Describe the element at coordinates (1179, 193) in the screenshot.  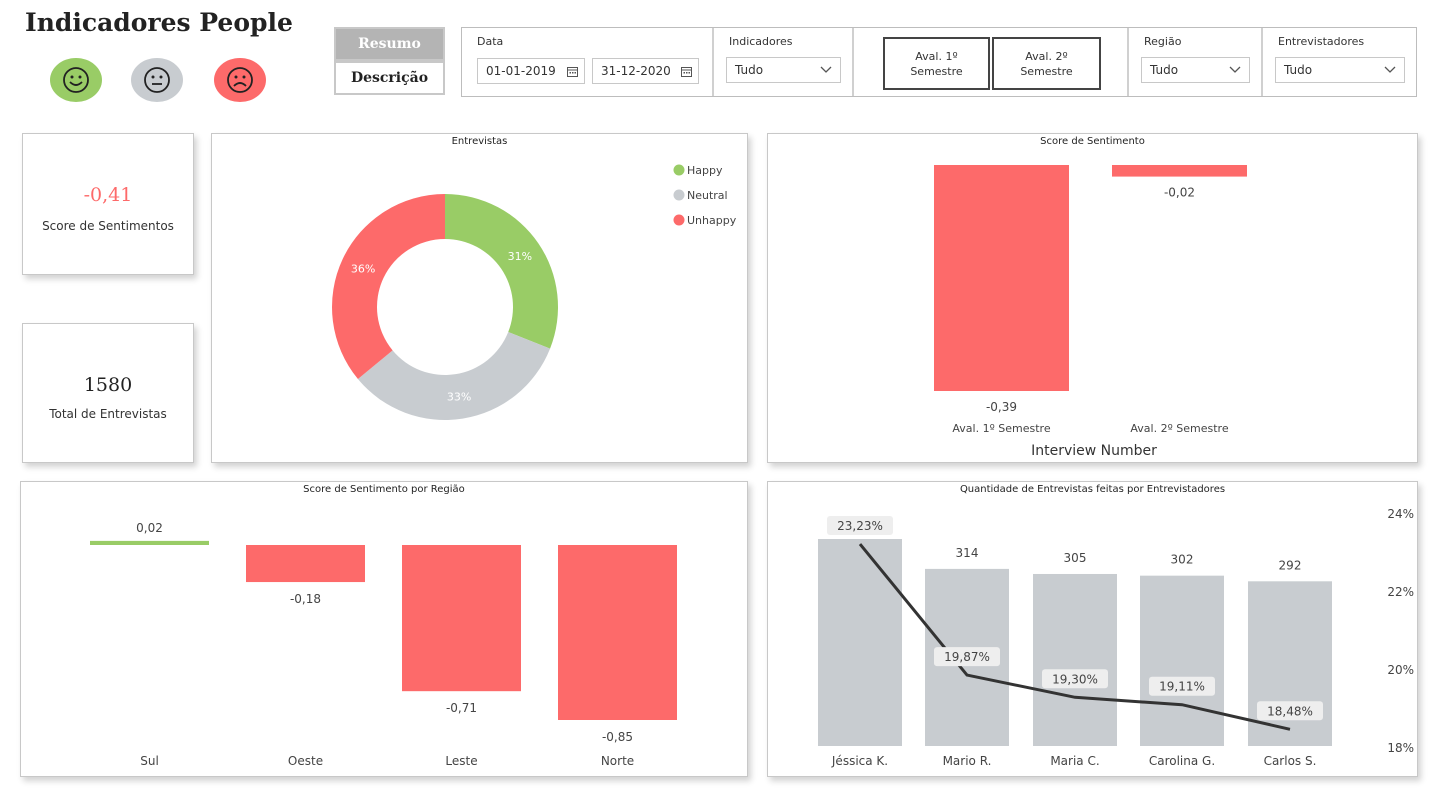
I see `bar-value-label: -0,02` at that location.